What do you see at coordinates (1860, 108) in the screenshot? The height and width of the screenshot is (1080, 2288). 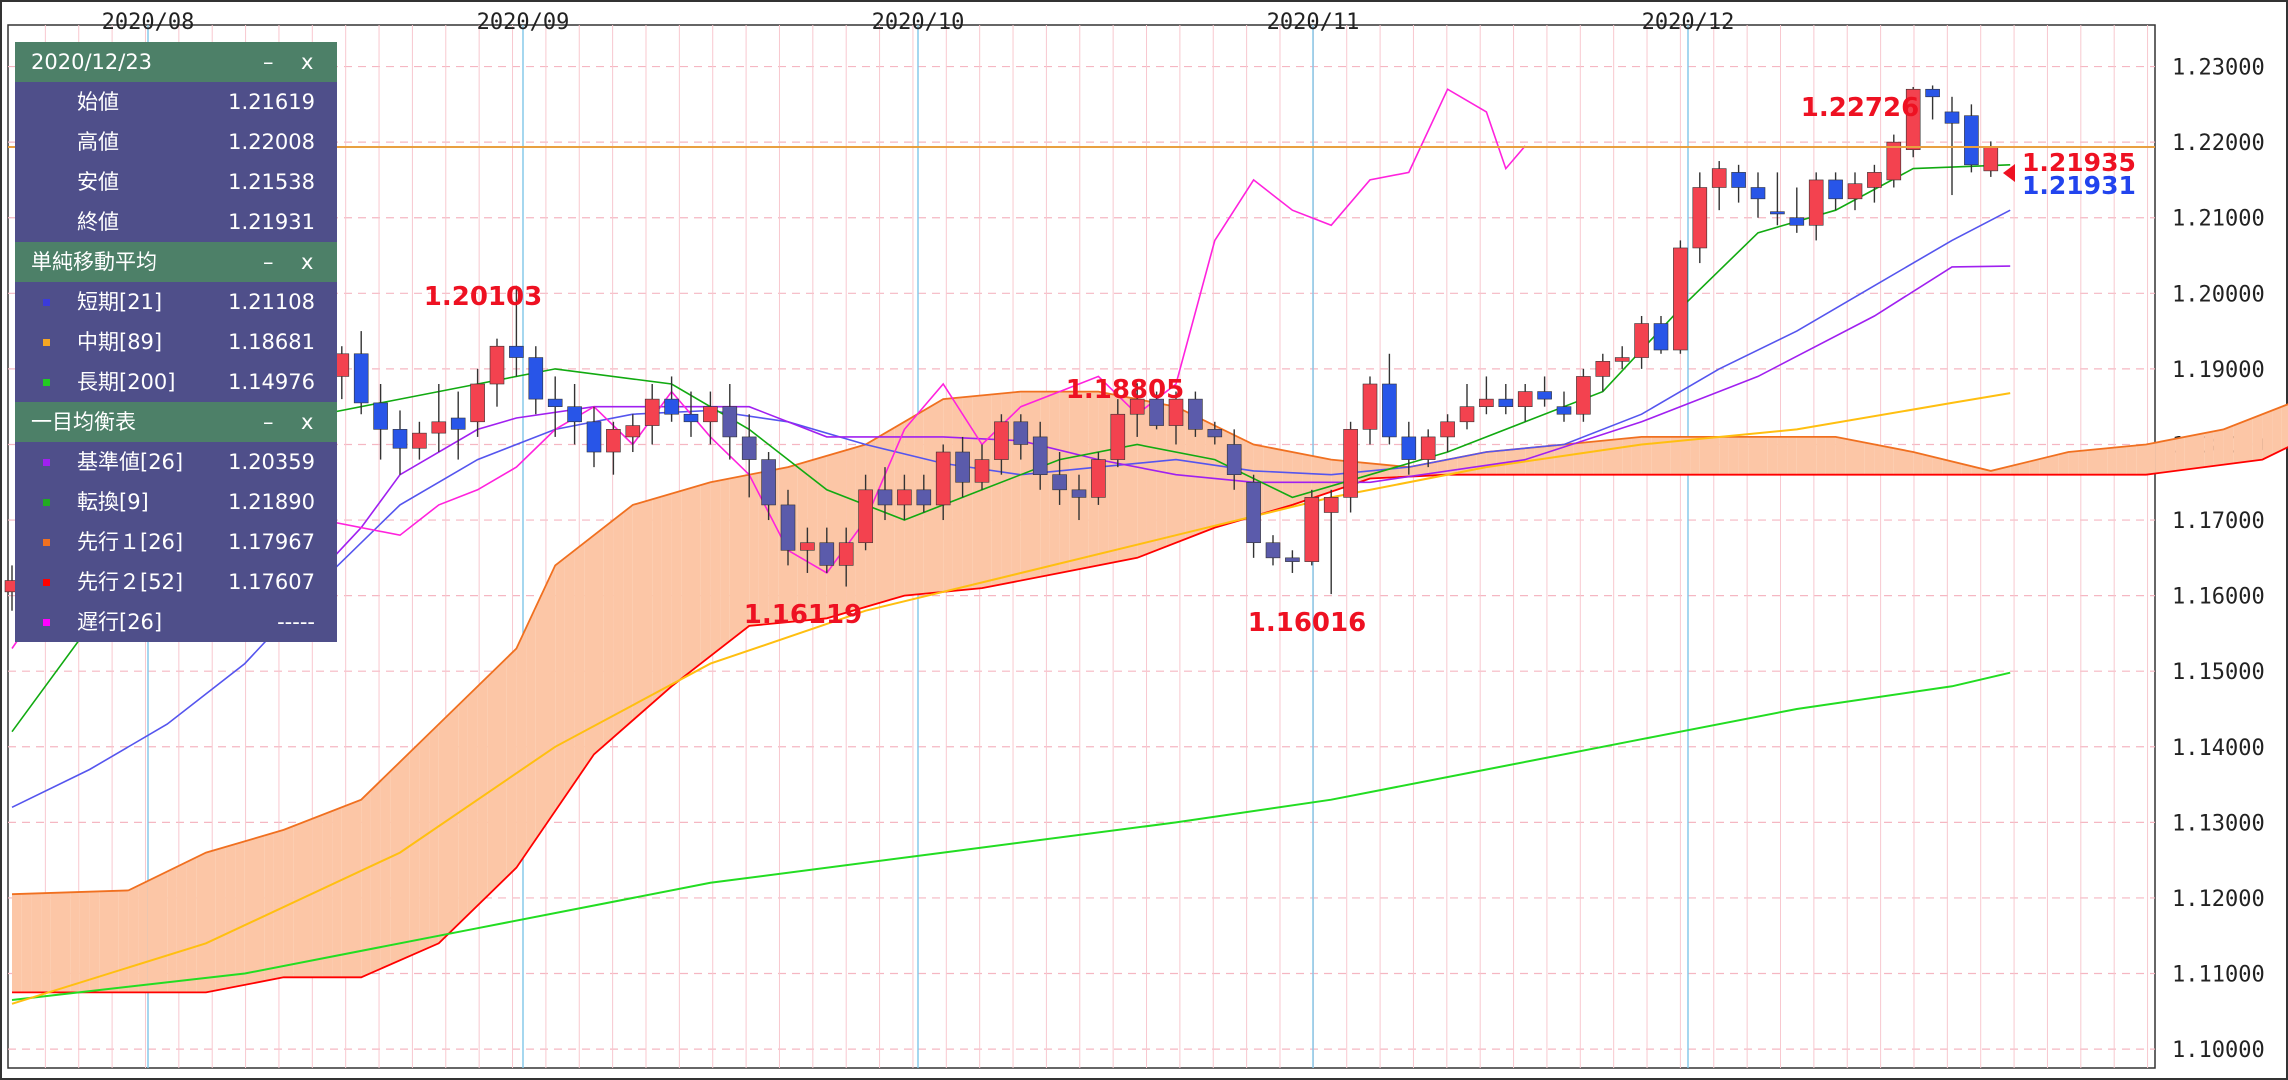 I see `peak-annotation: 1.22726` at bounding box center [1860, 108].